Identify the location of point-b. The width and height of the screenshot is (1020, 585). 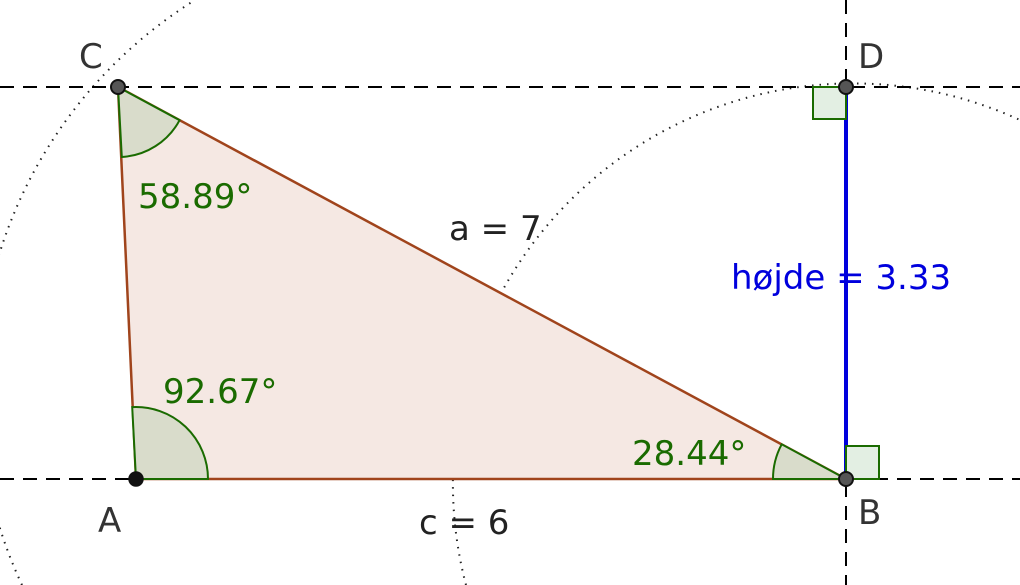
(846, 479).